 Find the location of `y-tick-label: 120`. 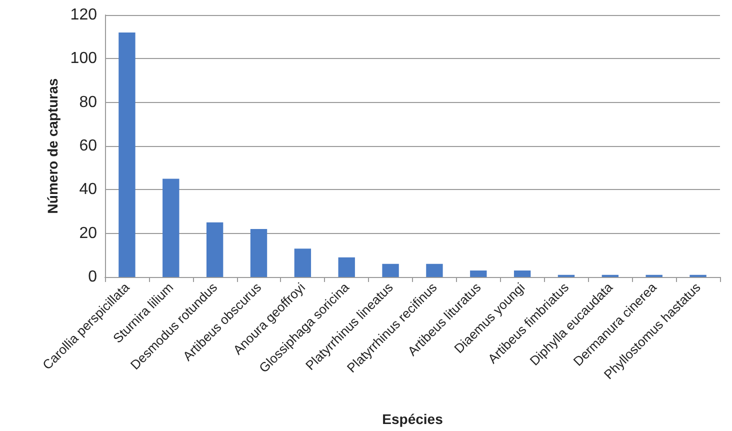

y-tick-label: 120 is located at coordinates (84, 15).